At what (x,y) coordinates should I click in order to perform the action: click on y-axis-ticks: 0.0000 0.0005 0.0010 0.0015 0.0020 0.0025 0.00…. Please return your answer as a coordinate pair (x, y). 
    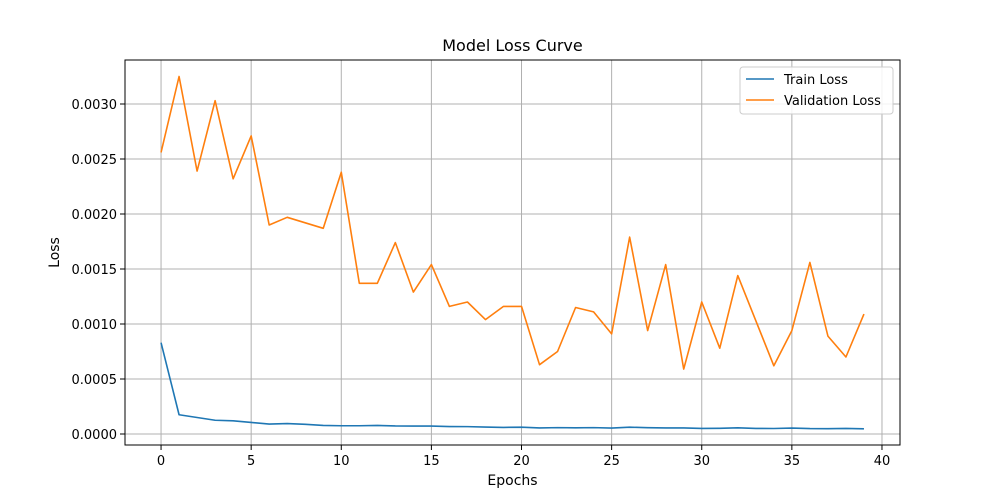
    Looking at the image, I should click on (98, 270).